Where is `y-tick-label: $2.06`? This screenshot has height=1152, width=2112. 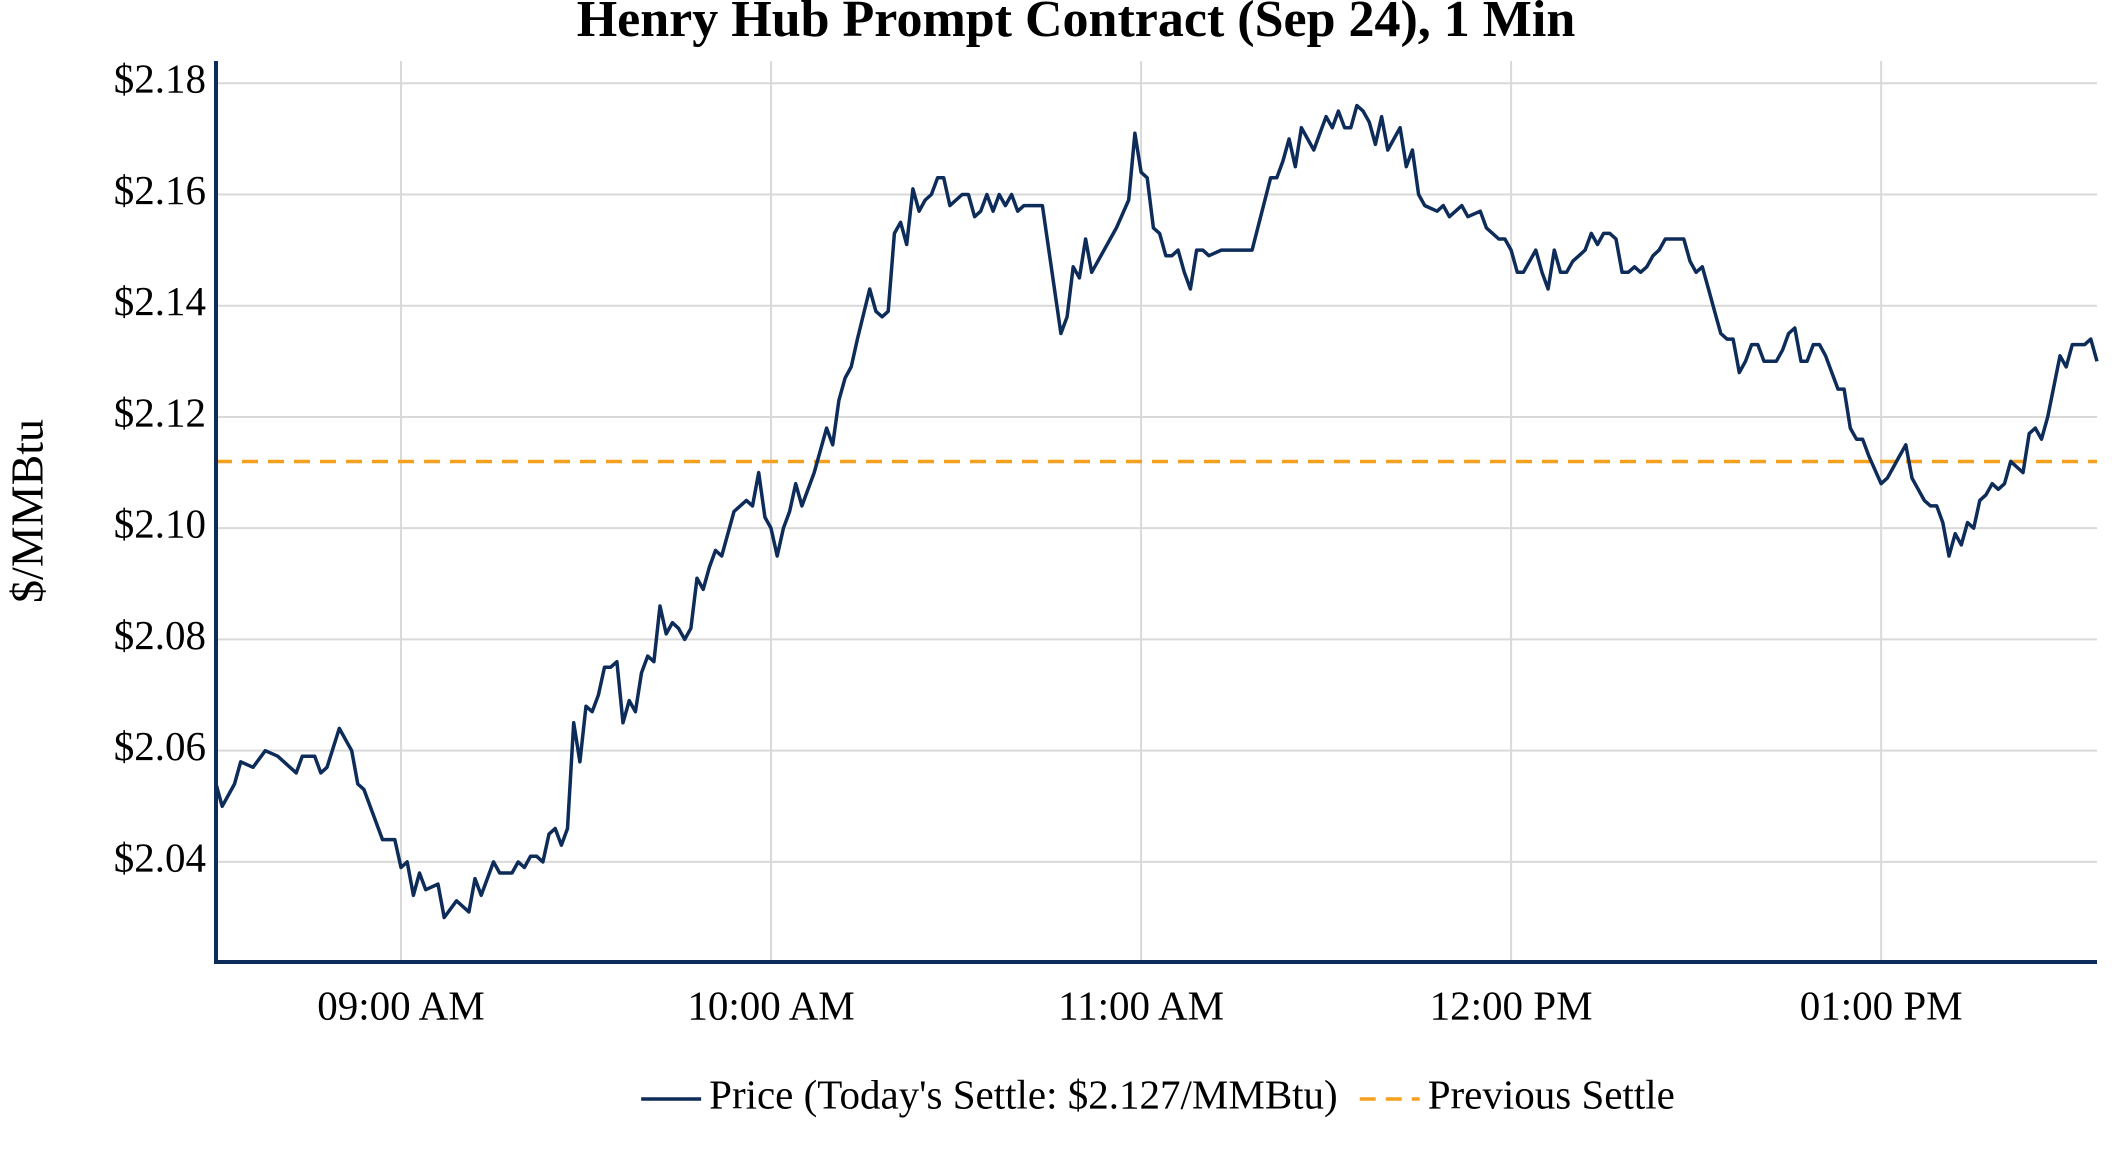
y-tick-label: $2.06 is located at coordinates (160, 746).